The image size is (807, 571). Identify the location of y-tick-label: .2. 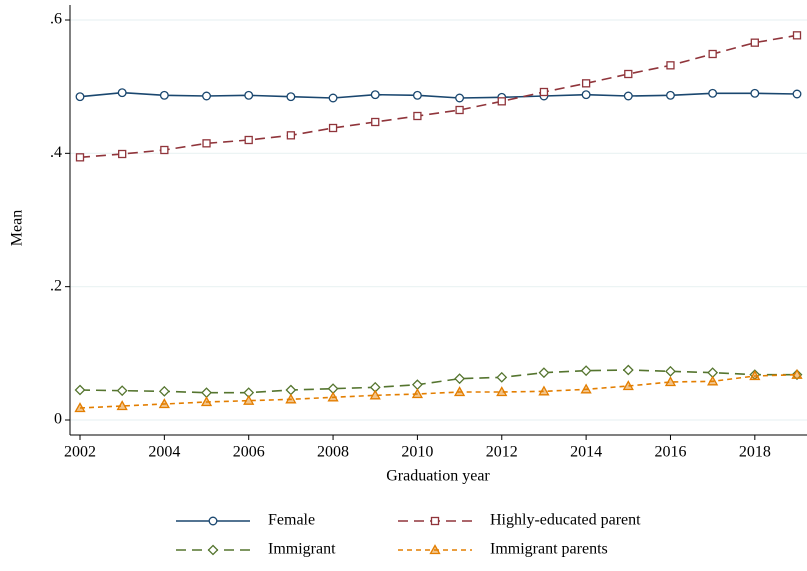
(56, 285).